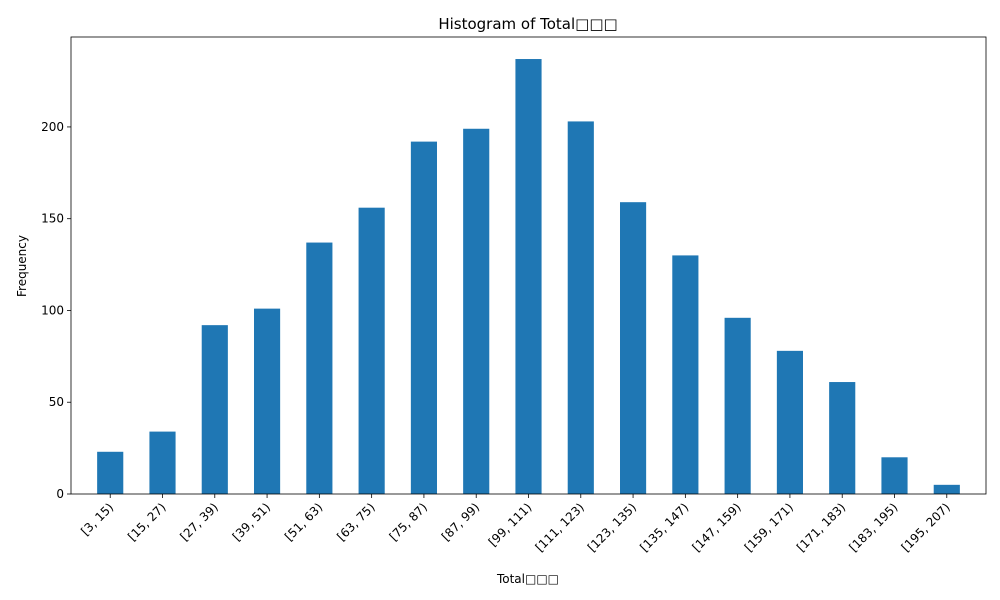 This screenshot has height=600, width=1000. What do you see at coordinates (716, 527) in the screenshot?
I see `x-tick-label-12: [147, 159)` at bounding box center [716, 527].